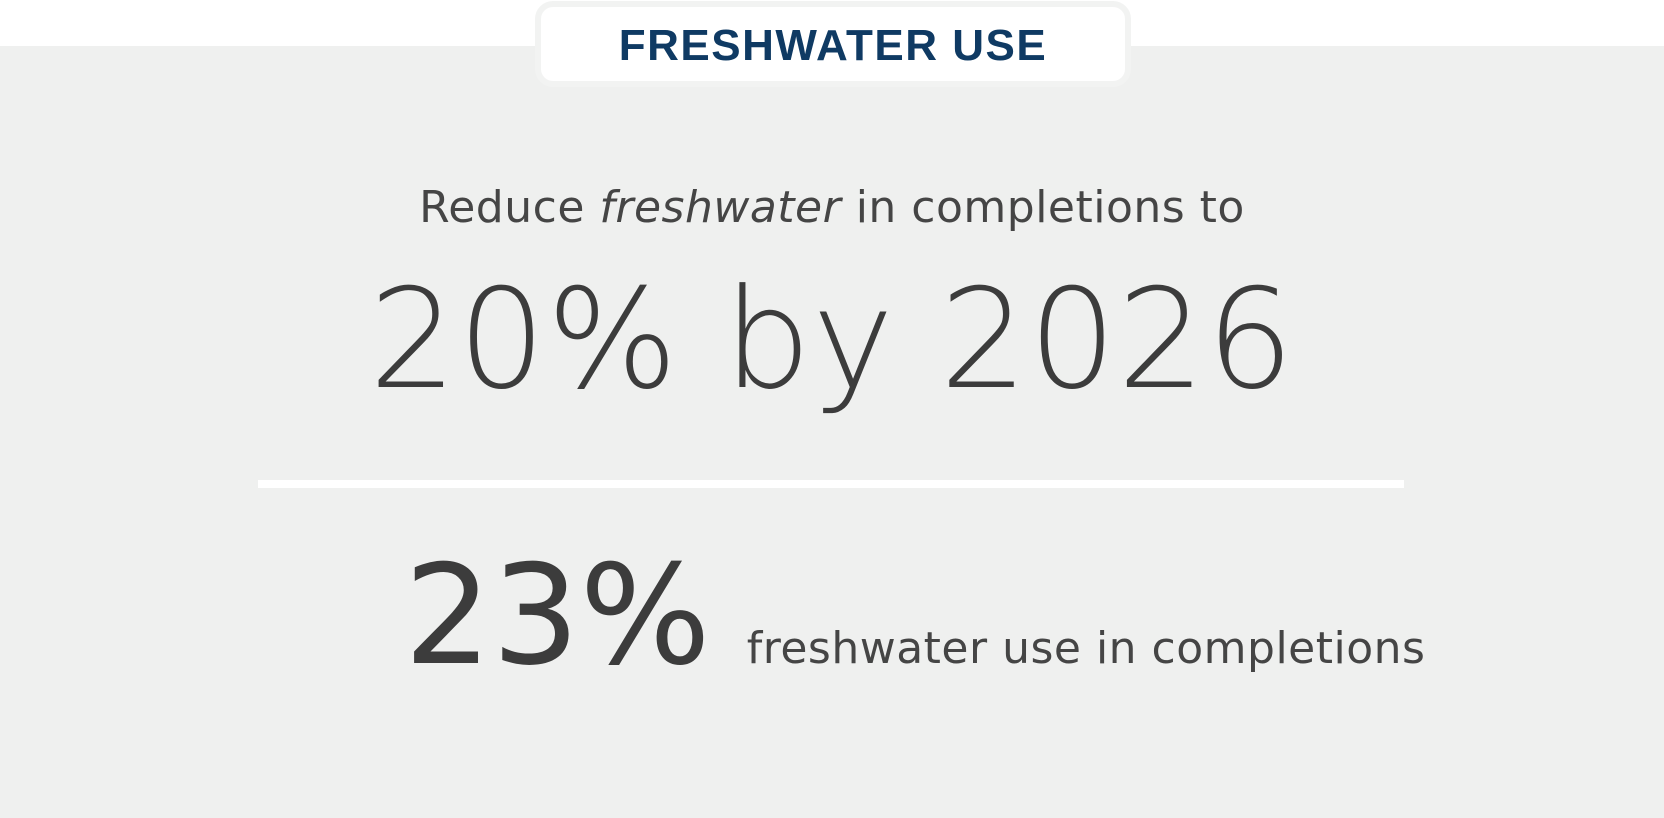  What do you see at coordinates (1043, 207) in the screenshot?
I see `goal-intro-suffix: in completions to` at bounding box center [1043, 207].